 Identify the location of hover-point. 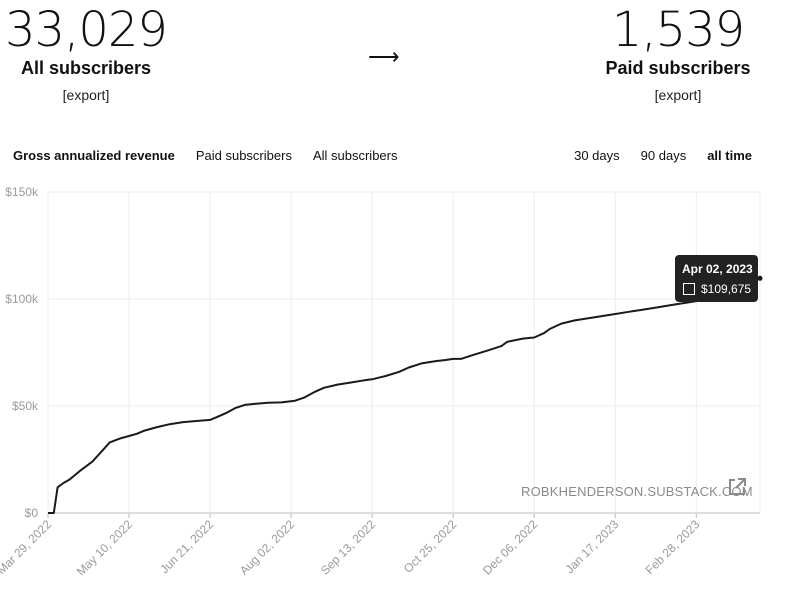
(760, 278).